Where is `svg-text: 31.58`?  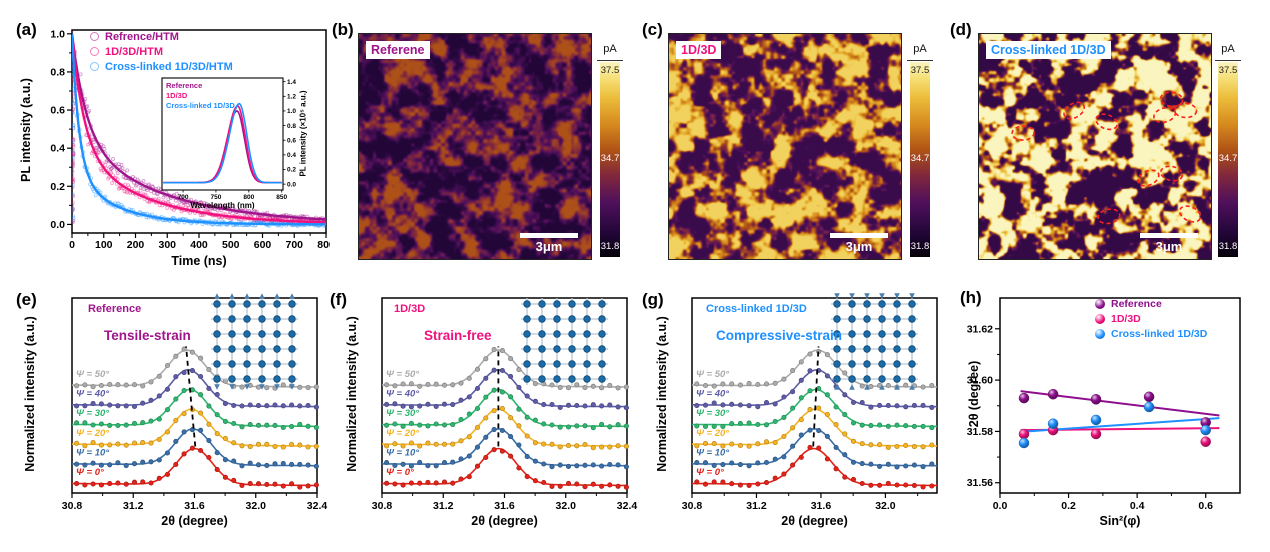 svg-text: 31.58 is located at coordinates (980, 432).